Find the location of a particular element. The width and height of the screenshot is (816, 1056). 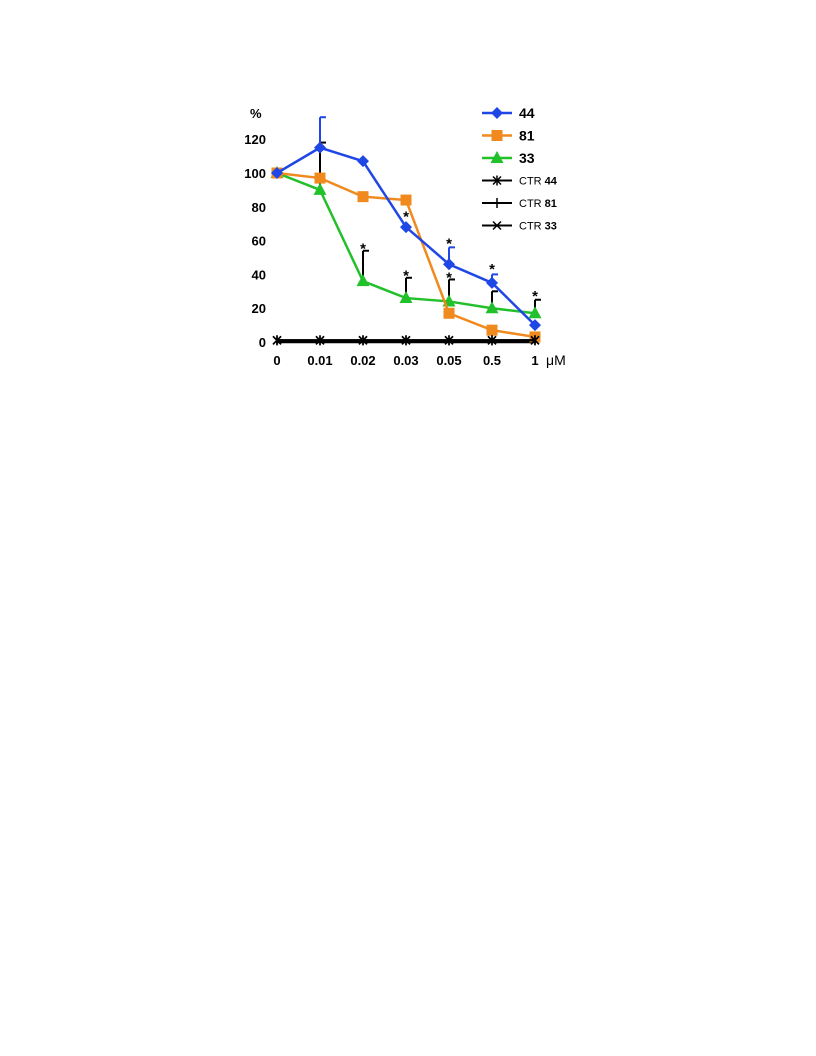

legend-item: 44 is located at coordinates (508, 113).